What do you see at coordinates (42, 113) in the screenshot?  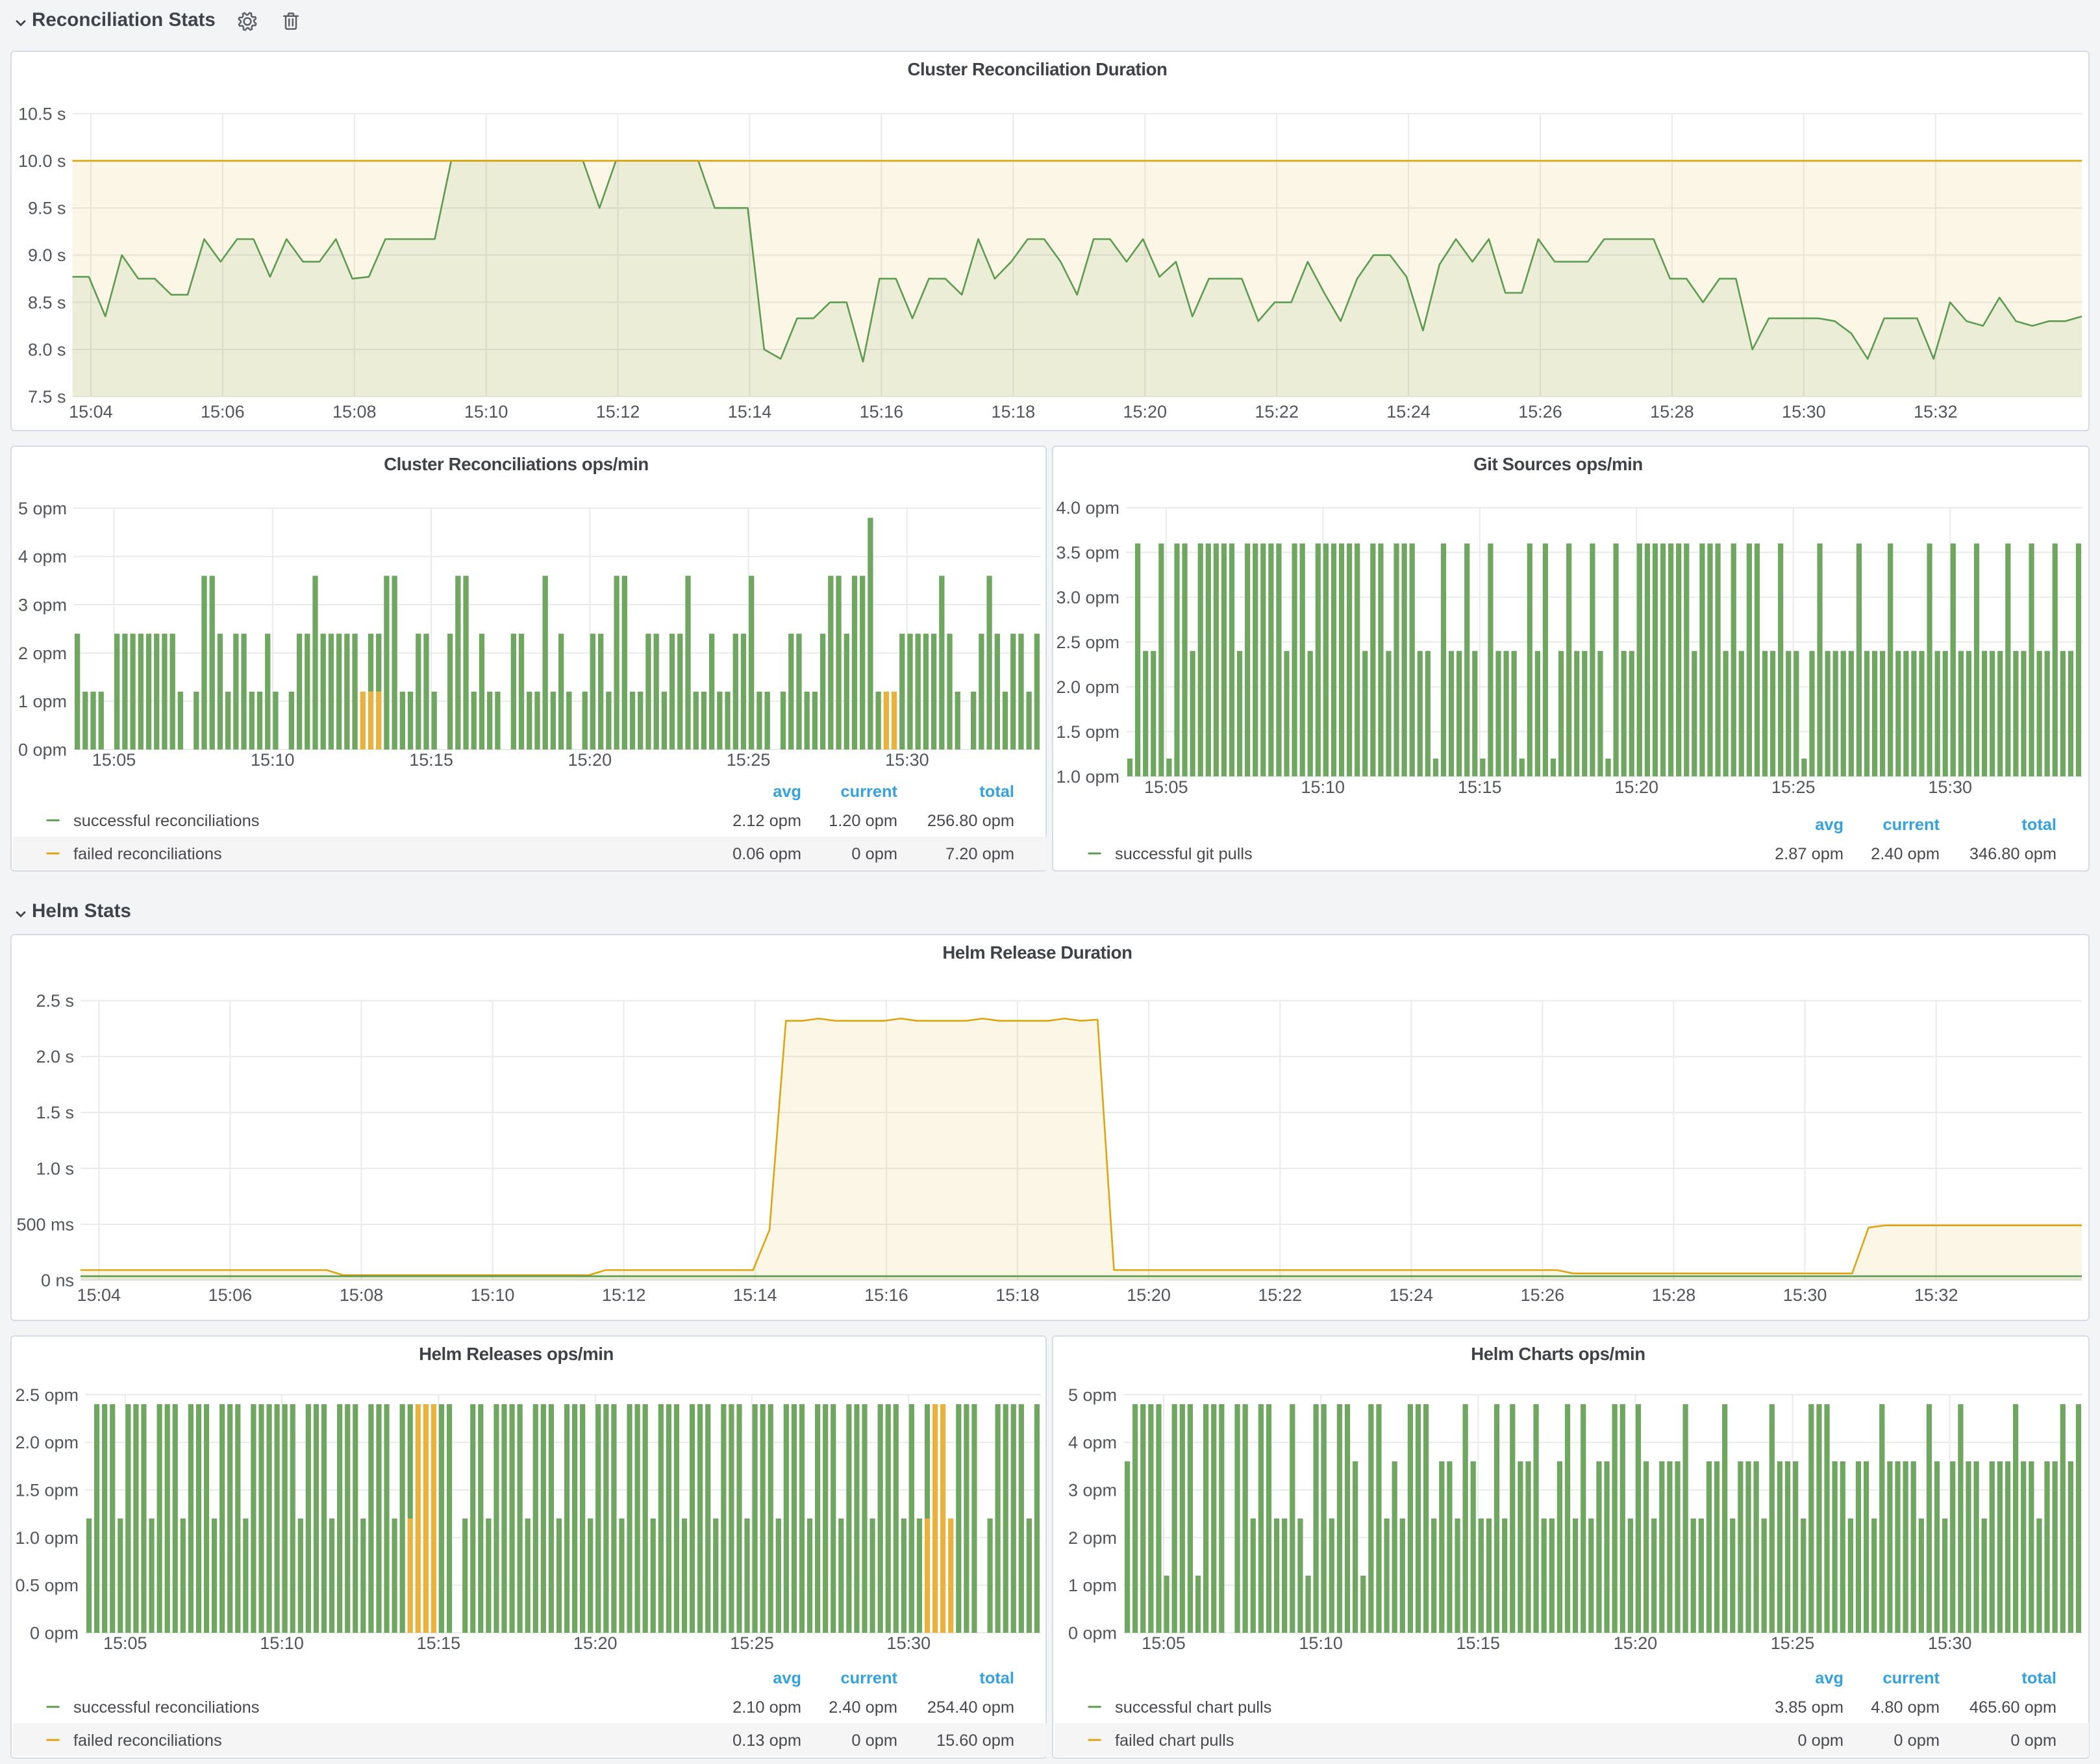 I see `svg-text: 10.5 s` at bounding box center [42, 113].